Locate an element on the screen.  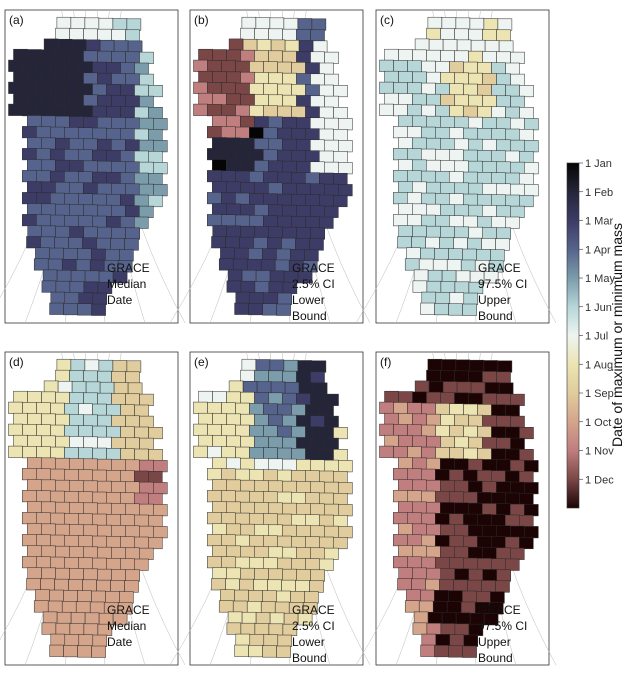
panel-label: (a) is located at coordinates (16, 20).